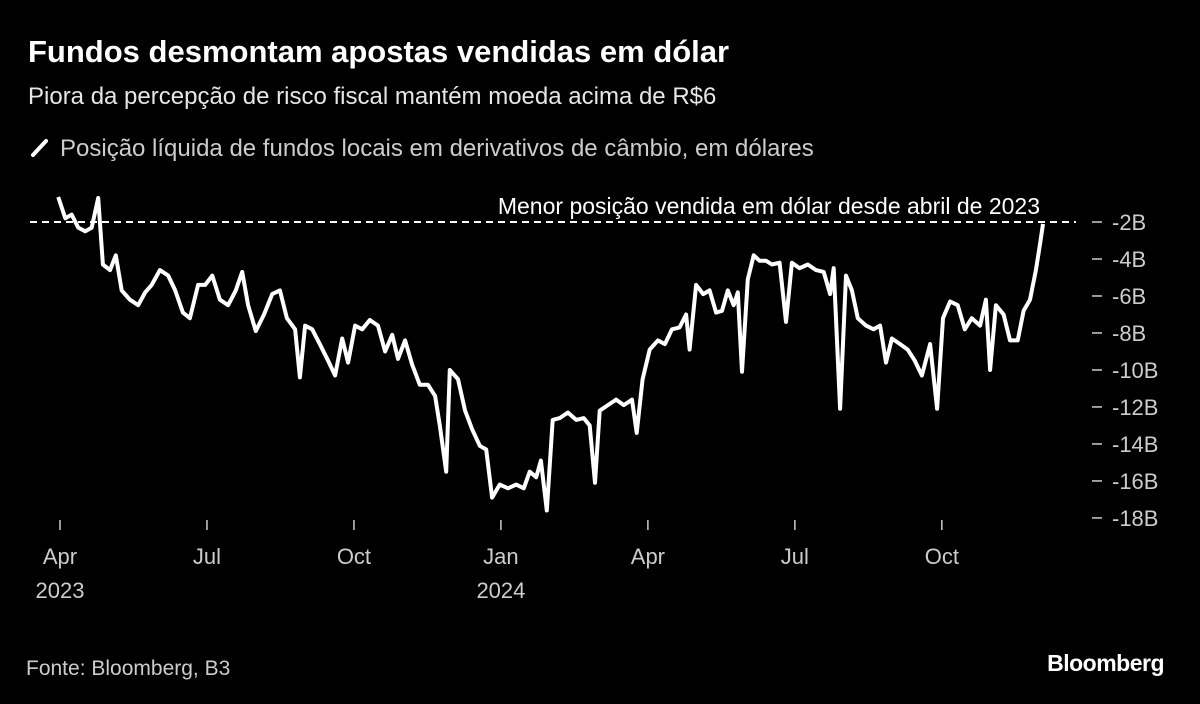 This screenshot has width=1200, height=704. I want to click on x-tick-year: 2024, so click(500, 590).